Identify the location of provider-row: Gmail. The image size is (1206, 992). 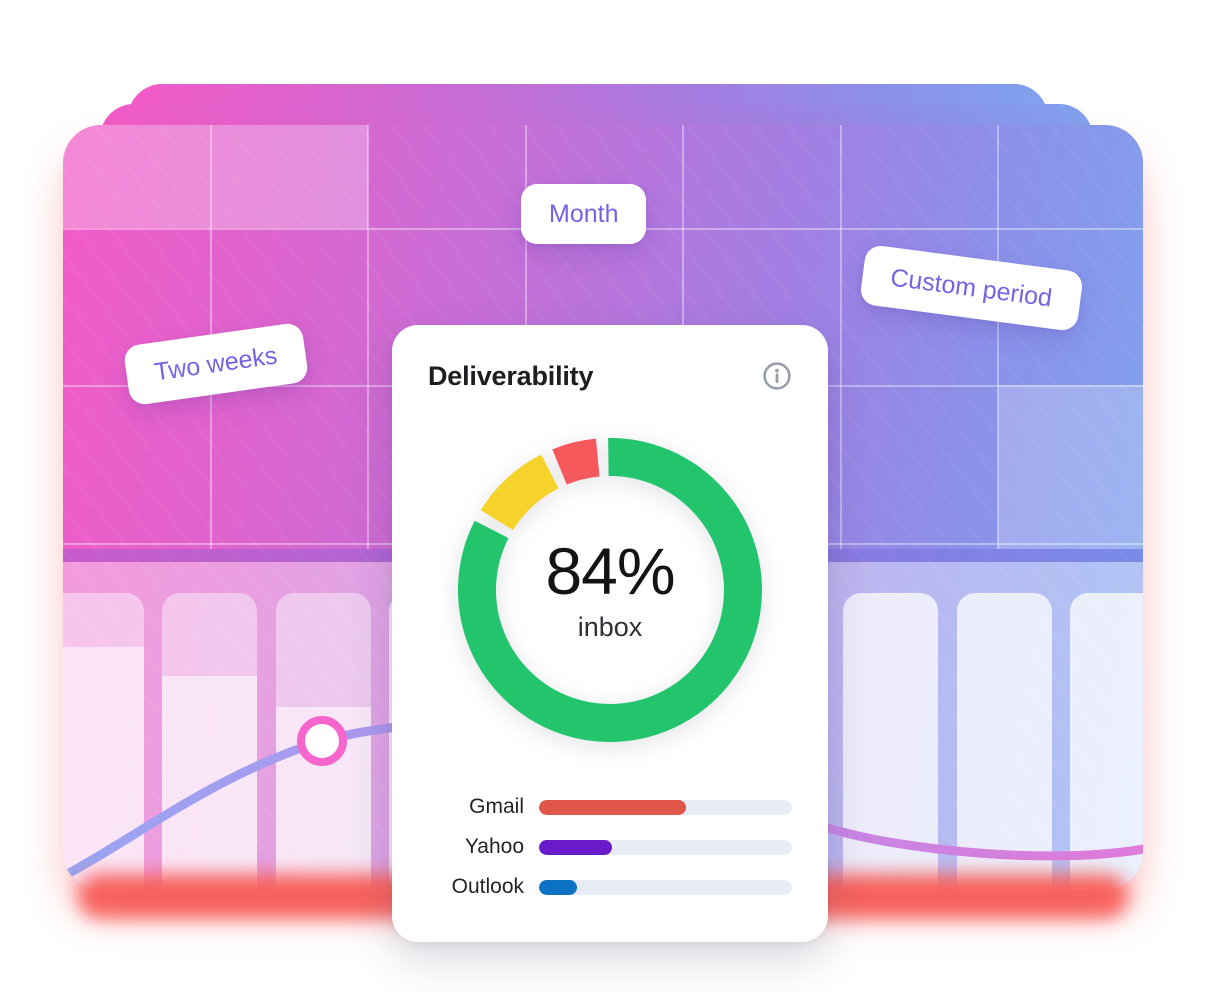
(610, 806).